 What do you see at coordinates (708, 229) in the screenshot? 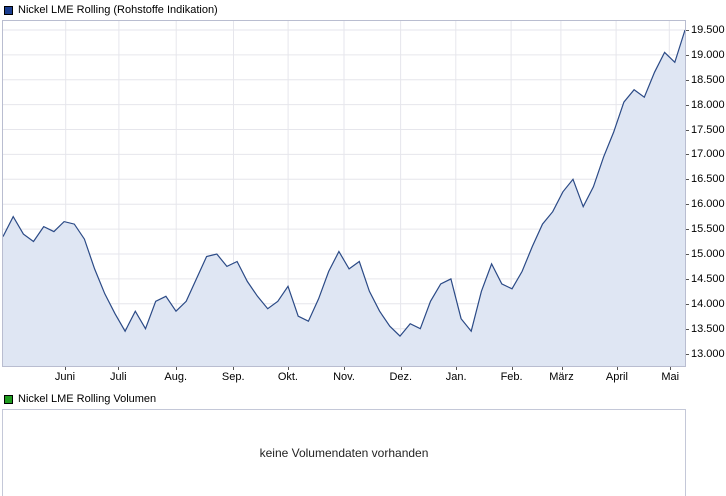
I see `y-axis-label: 15.500` at bounding box center [708, 229].